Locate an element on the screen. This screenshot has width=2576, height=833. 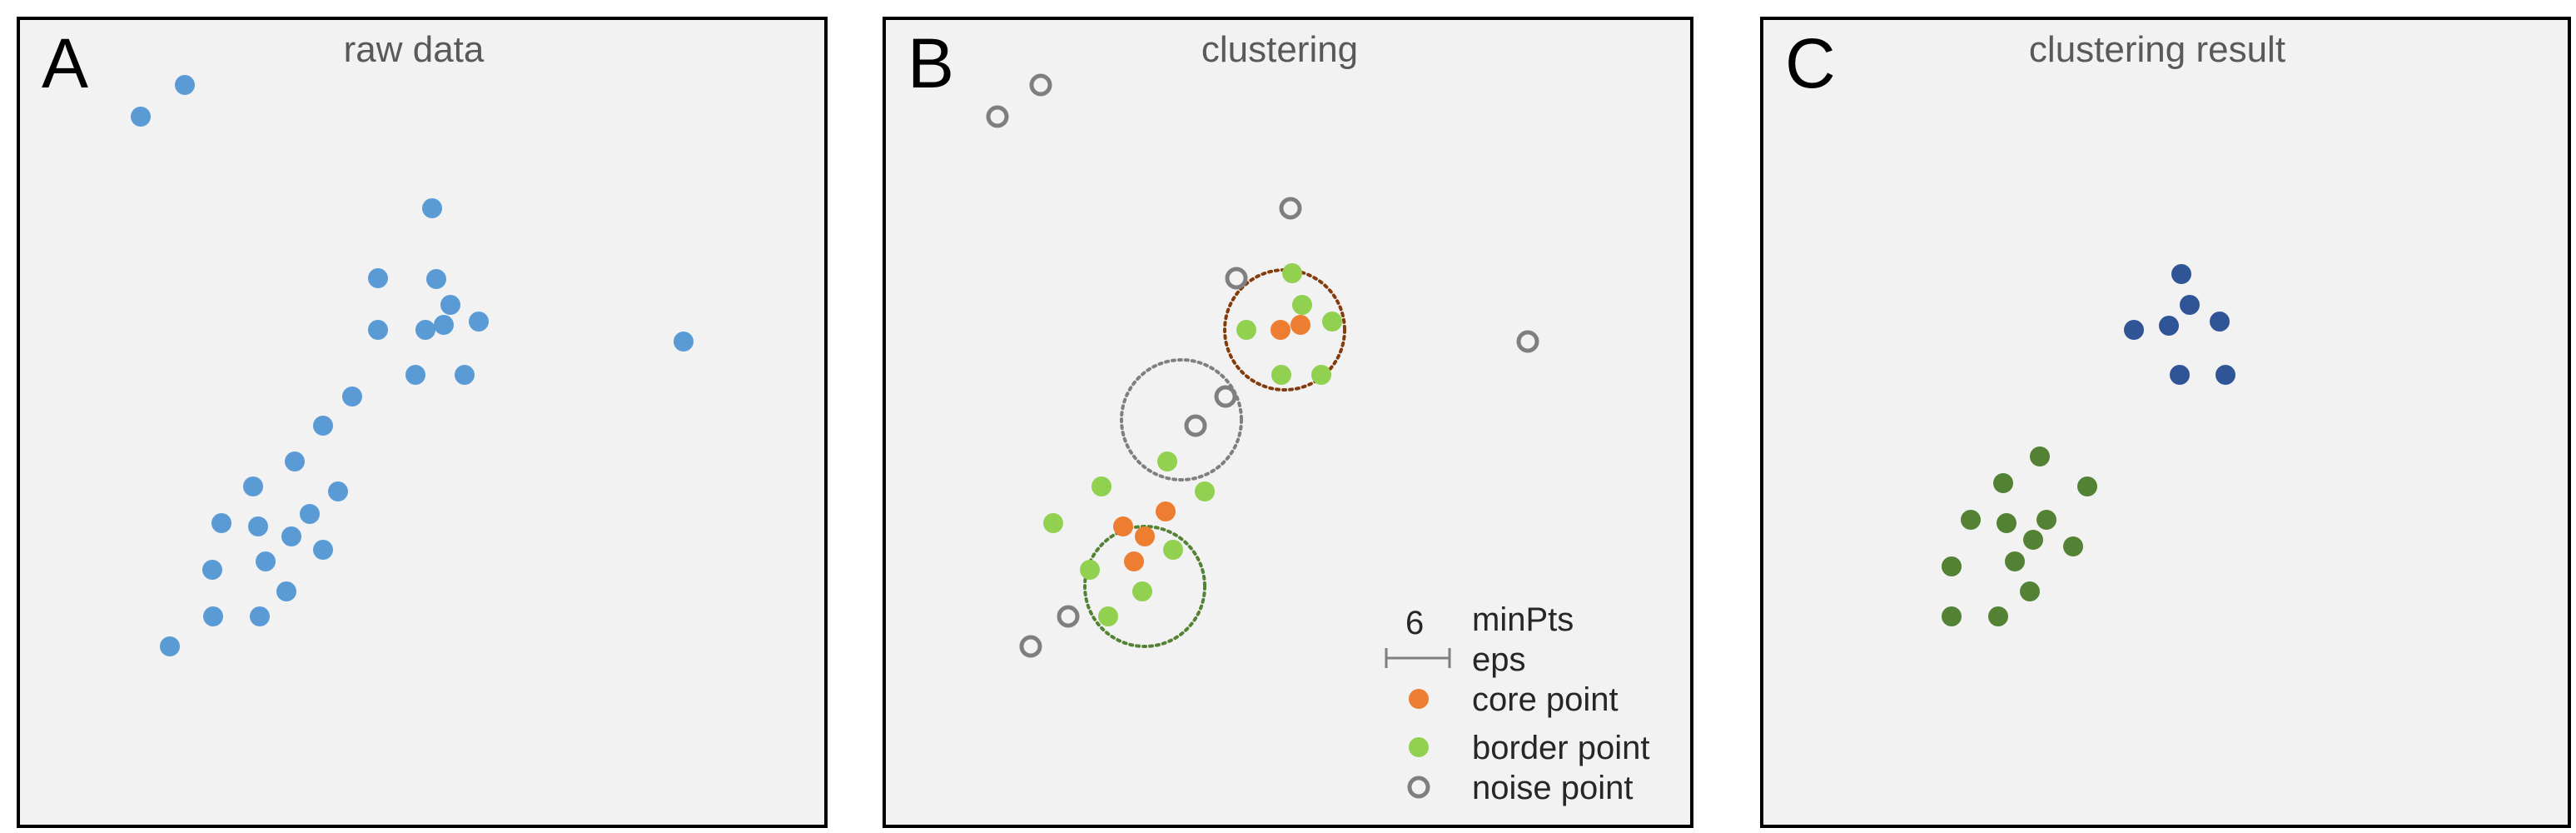
legend-core-label: core point is located at coordinates (1545, 699).